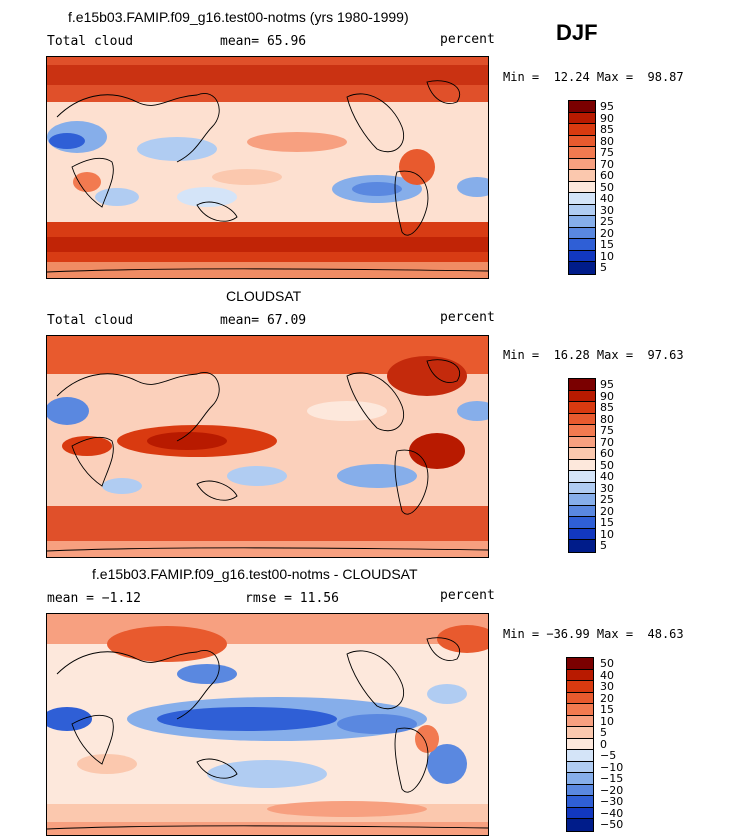  What do you see at coordinates (612, 824) in the screenshot?
I see `colorbar-tick-label: −50` at bounding box center [612, 824].